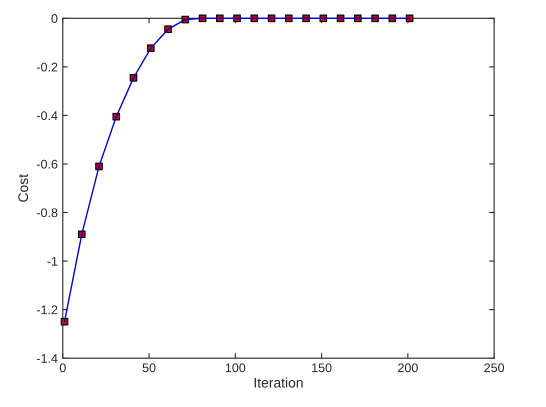 This screenshot has height=407, width=546. What do you see at coordinates (278, 382) in the screenshot?
I see `x-axis-title: Iteration` at bounding box center [278, 382].